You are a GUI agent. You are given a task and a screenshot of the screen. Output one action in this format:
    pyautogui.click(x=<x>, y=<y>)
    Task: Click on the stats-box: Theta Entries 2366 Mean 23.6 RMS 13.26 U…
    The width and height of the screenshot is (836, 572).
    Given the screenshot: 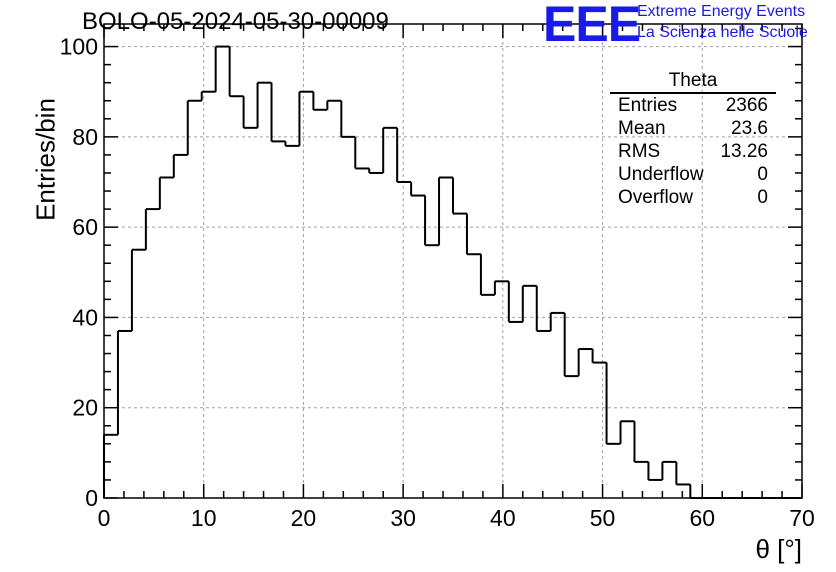 What is the action you would take?
    pyautogui.click(x=693, y=139)
    